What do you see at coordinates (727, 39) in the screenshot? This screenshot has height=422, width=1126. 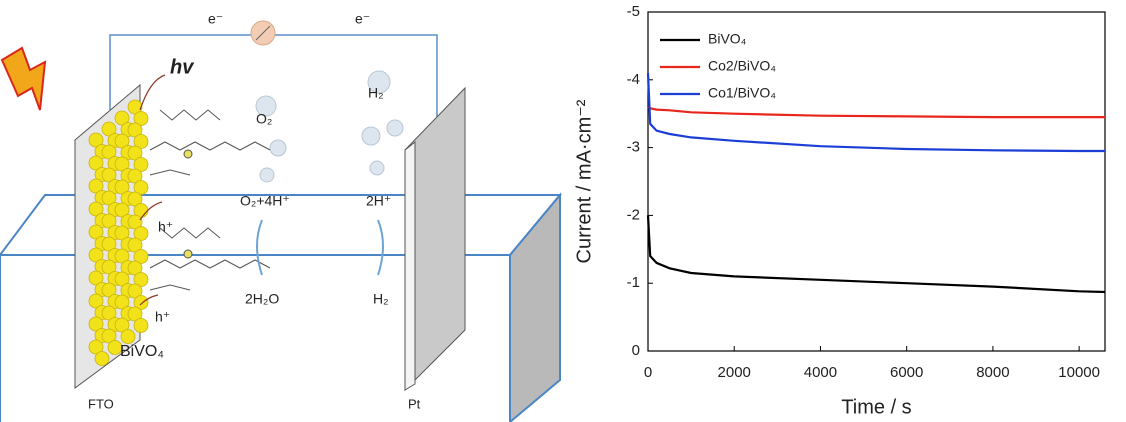 I see `legend-label: BiVO₄` at bounding box center [727, 39].